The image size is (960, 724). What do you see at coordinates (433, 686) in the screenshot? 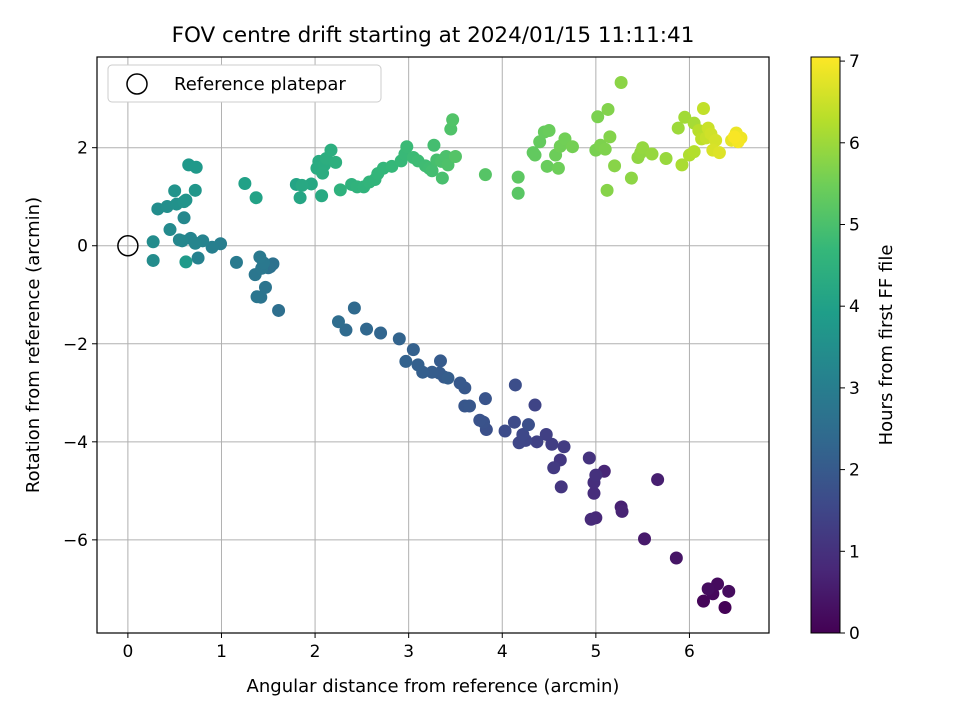
I see `x-axis-label: Angular distance from reference (arcmin)` at bounding box center [433, 686].